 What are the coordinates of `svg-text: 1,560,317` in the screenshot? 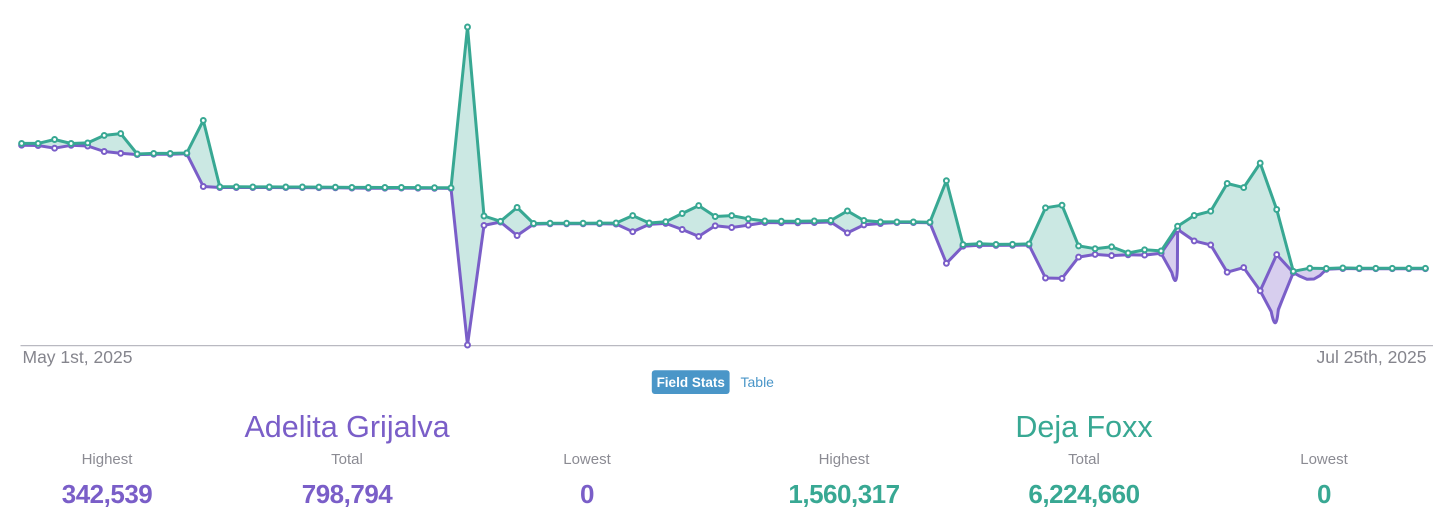 It's located at (843, 494).